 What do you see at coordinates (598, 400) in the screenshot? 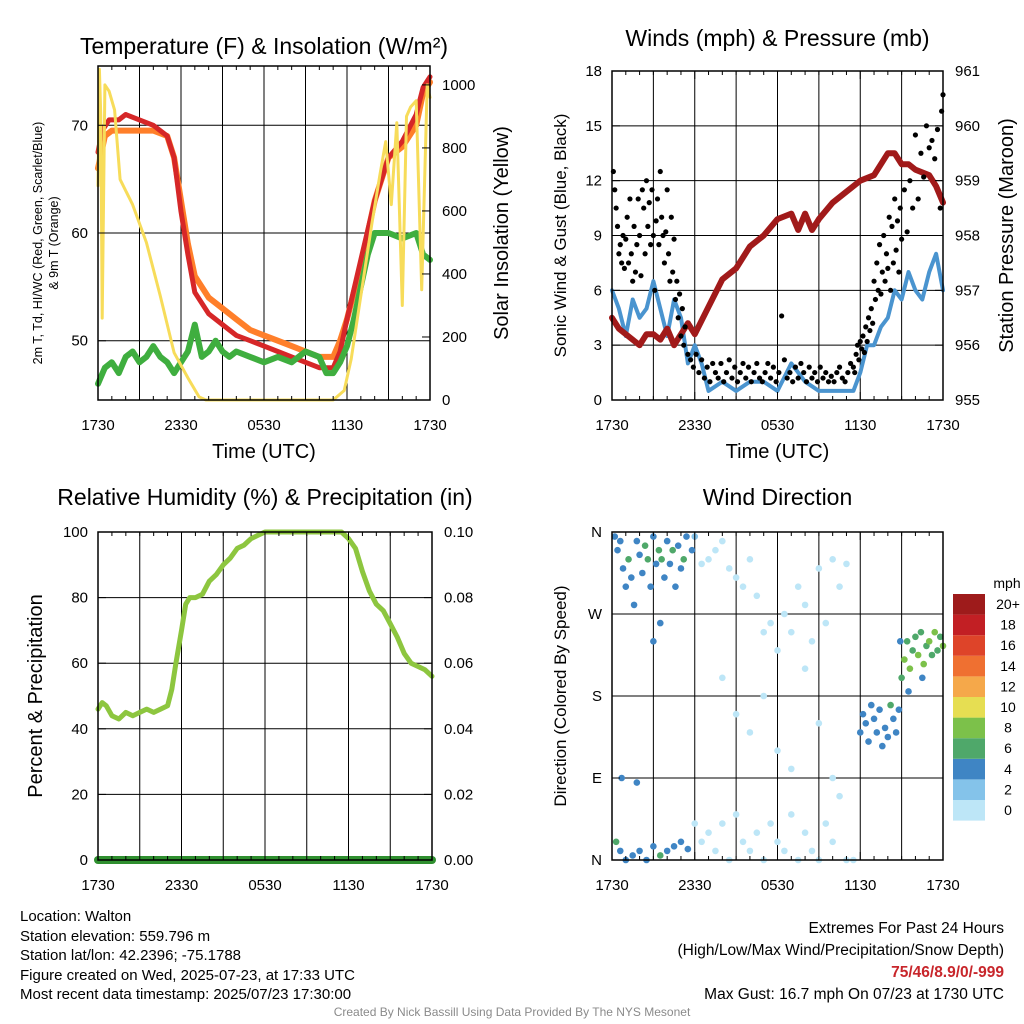
I see `y-tick-label: 0` at bounding box center [598, 400].